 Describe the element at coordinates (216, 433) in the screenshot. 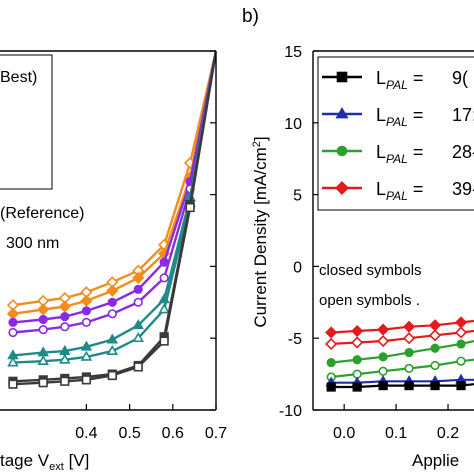

I see `panel-a-x-tick-label: 0.7` at that location.